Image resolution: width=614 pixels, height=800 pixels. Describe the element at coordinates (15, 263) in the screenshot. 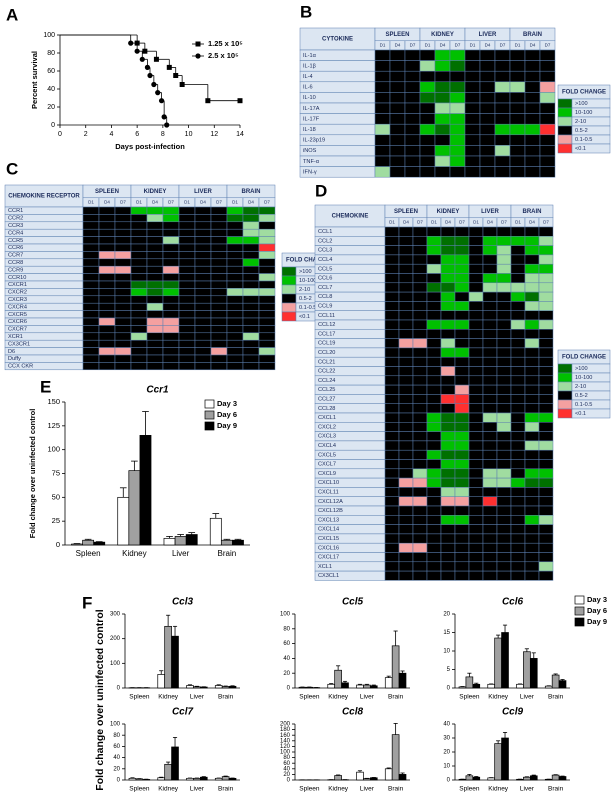

I see `row-label: CCR8` at that location.